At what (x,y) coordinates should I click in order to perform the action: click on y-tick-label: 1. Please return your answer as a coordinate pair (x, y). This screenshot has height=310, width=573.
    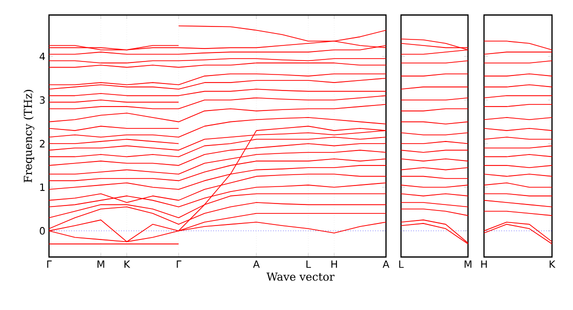
    Looking at the image, I should click on (42, 187).